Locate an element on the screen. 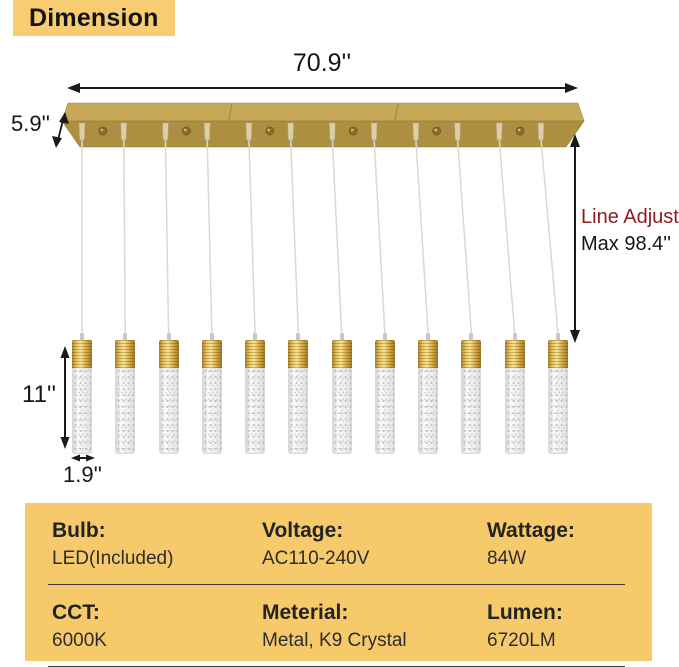 The image size is (679, 667). spec-value: 6000K is located at coordinates (79, 641).